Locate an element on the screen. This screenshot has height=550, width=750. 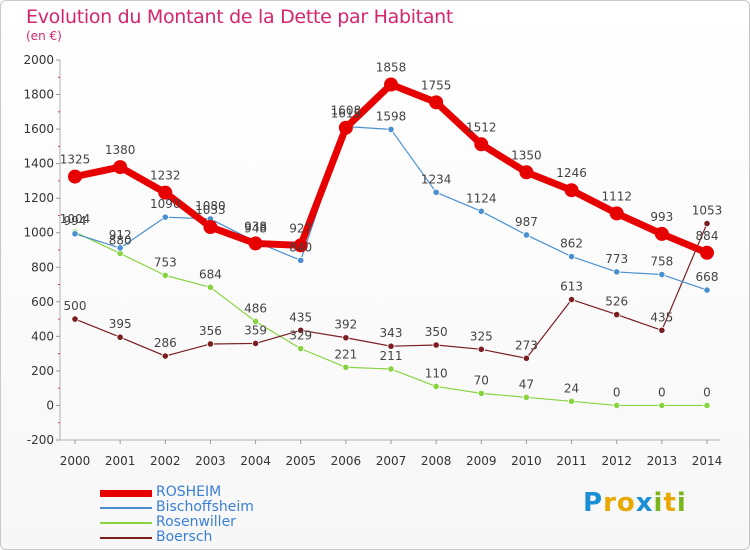
data-label-rosheim: 927 is located at coordinates (300, 228).